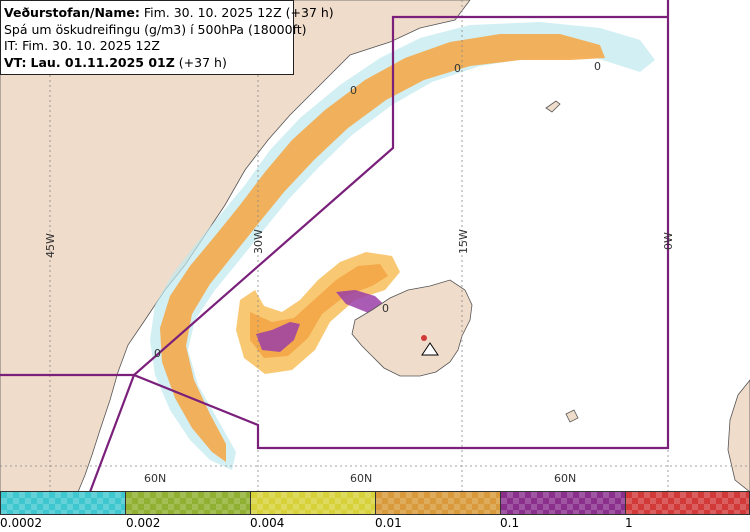 Image resolution: width=750 pixels, height=532 pixels. Describe the element at coordinates (629, 523) in the screenshot. I see `legend-label: 1` at that location.